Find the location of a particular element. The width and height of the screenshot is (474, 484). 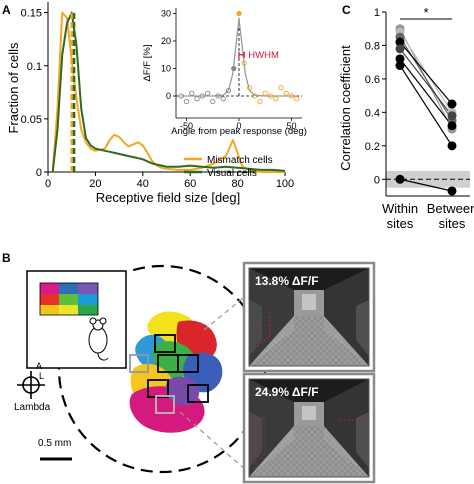

frame-bottom-label: 24.9% ΔF/F is located at coordinates (287, 392).